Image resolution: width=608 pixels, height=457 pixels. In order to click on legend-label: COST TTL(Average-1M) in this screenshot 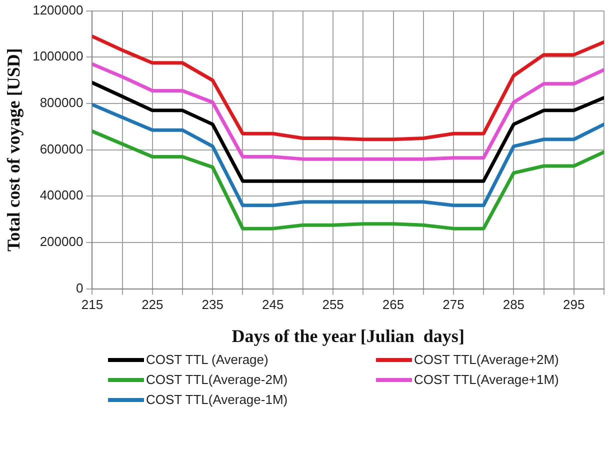, I will do `click(217, 399)`.